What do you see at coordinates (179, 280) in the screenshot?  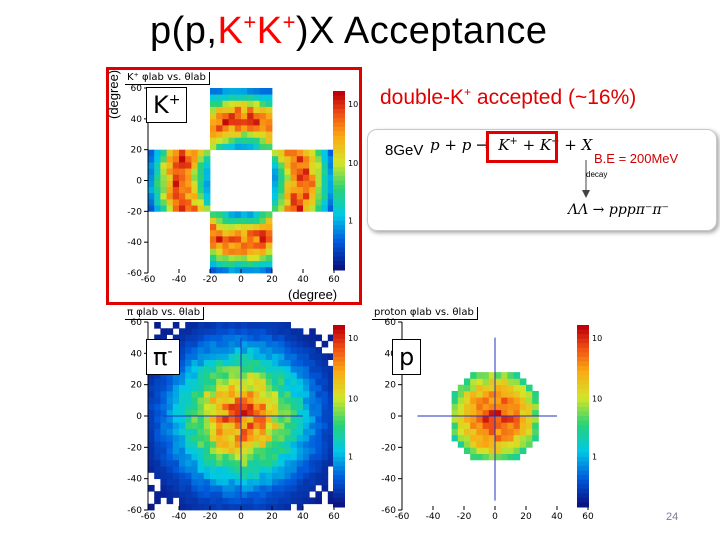 I see `x-tick-label: -40` at bounding box center [179, 280].